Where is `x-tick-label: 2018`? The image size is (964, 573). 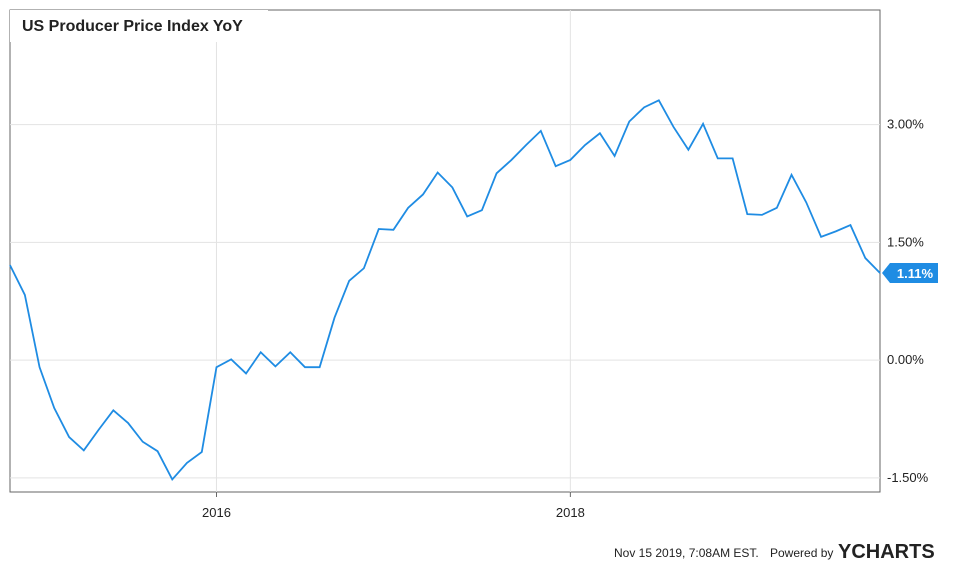 x-tick-label: 2018 is located at coordinates (570, 512).